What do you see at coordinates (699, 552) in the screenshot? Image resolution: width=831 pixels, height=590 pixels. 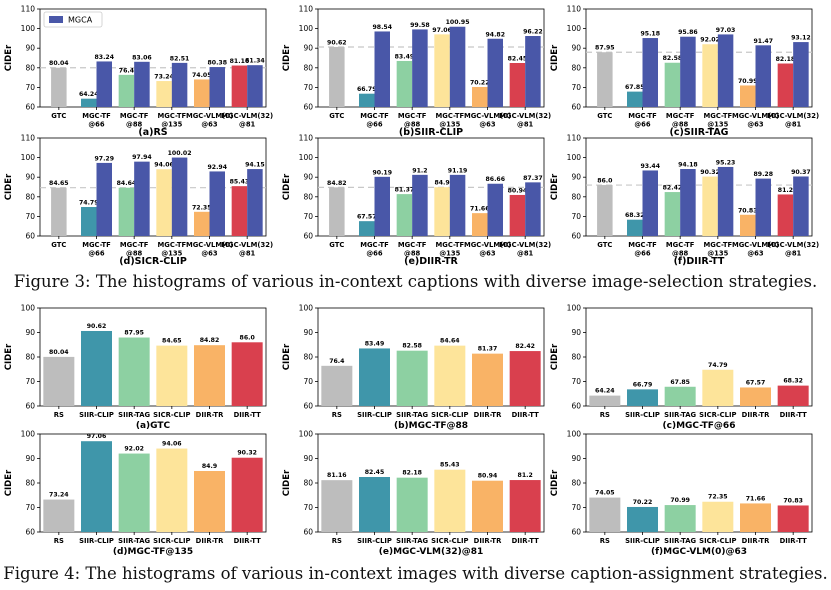 I see `panel-title: (f)MGC-VLM(0)@63` at bounding box center [699, 552].